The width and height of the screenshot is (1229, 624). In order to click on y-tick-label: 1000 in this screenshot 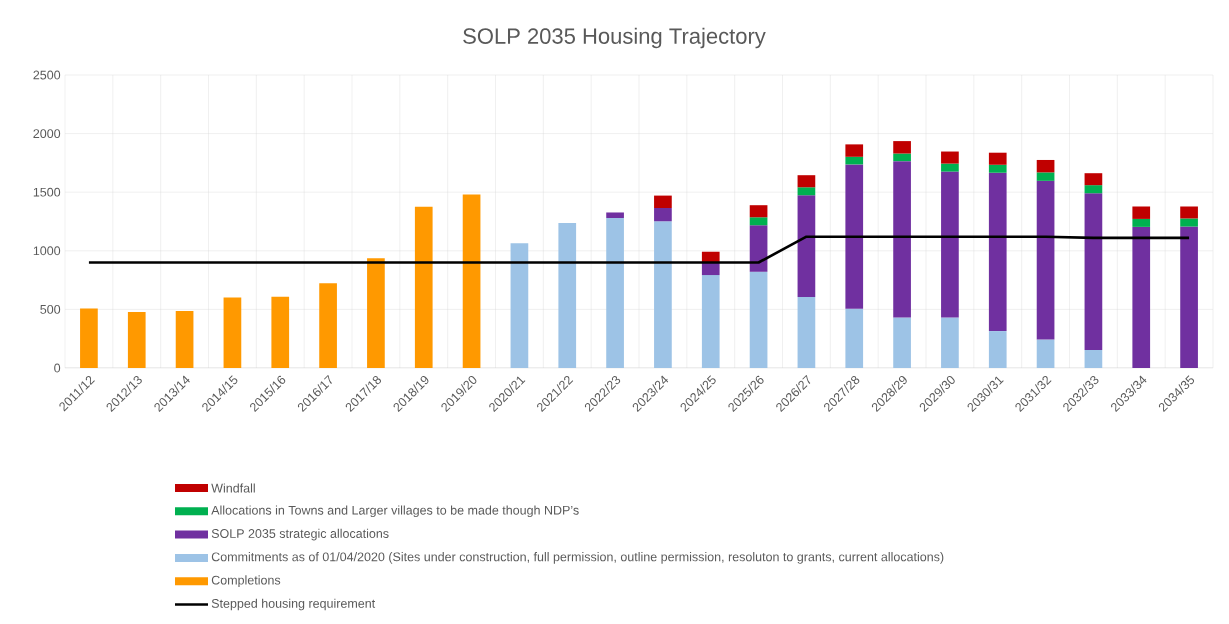, I will do `click(47, 251)`.